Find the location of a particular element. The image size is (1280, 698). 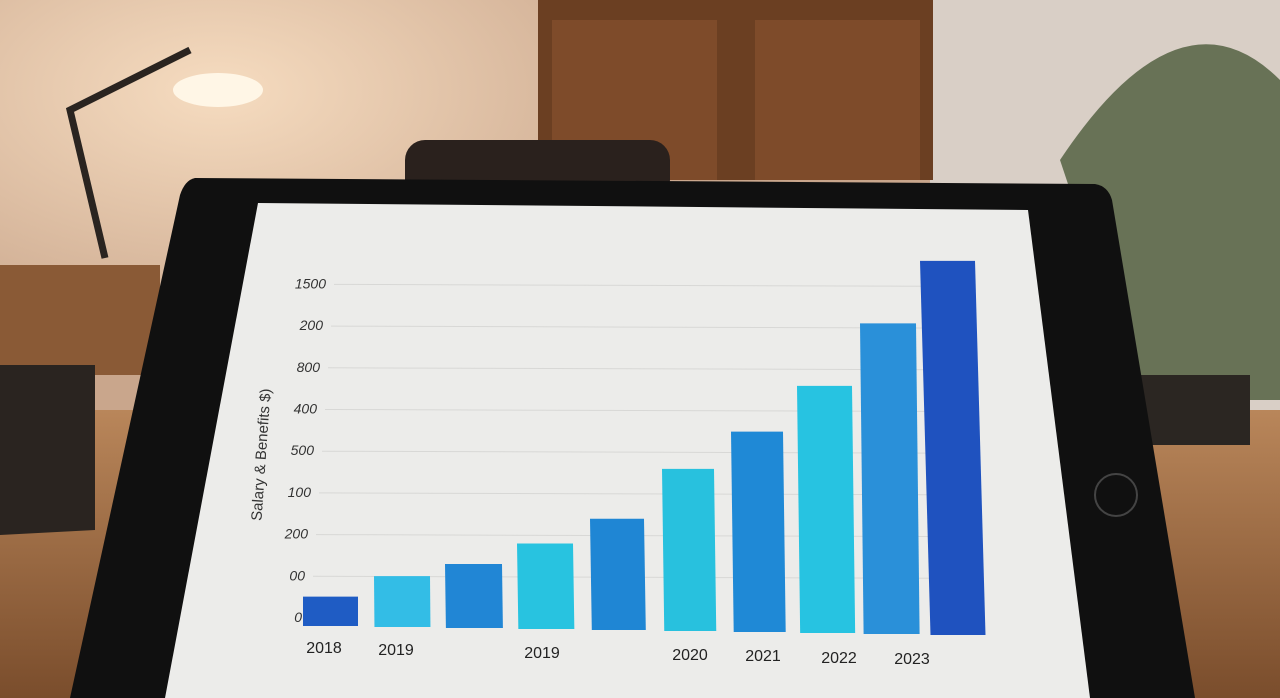

y-tick-label: 400 is located at coordinates (306, 409).